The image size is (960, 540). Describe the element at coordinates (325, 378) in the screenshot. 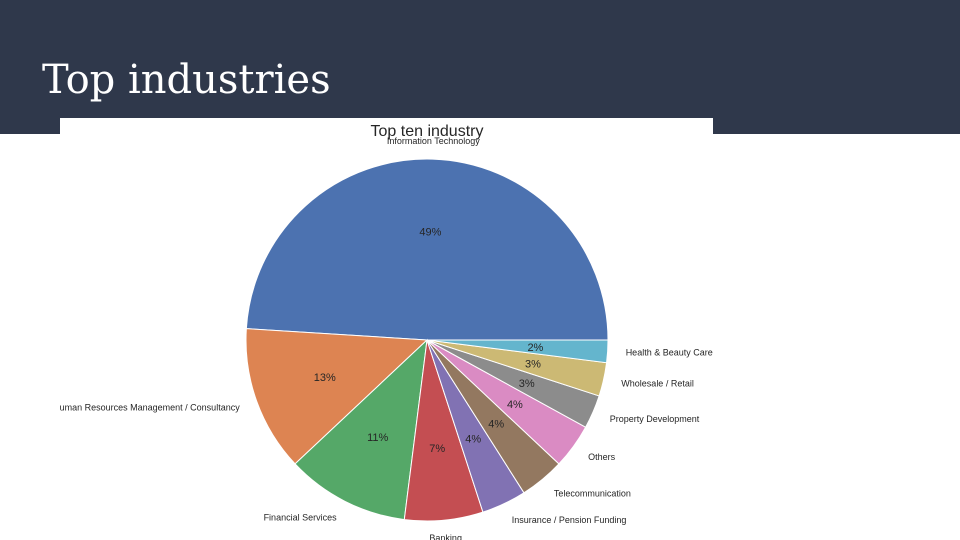

I see `pie-pct-label: 13%` at that location.